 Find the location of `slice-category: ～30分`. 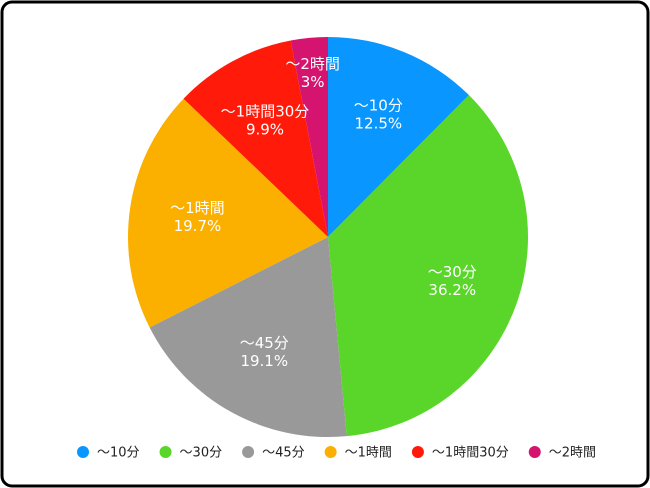

slice-category: ～30分 is located at coordinates (452, 272).